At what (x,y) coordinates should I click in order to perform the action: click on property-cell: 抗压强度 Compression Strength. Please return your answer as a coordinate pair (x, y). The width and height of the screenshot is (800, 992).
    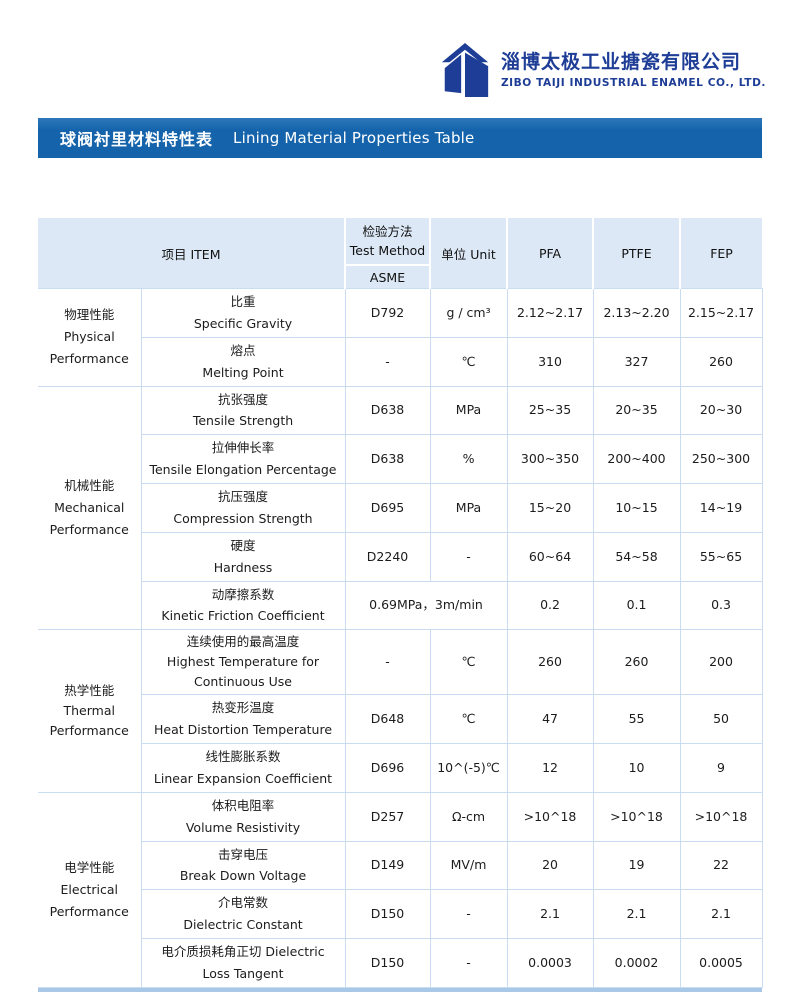
    Looking at the image, I should click on (243, 508).